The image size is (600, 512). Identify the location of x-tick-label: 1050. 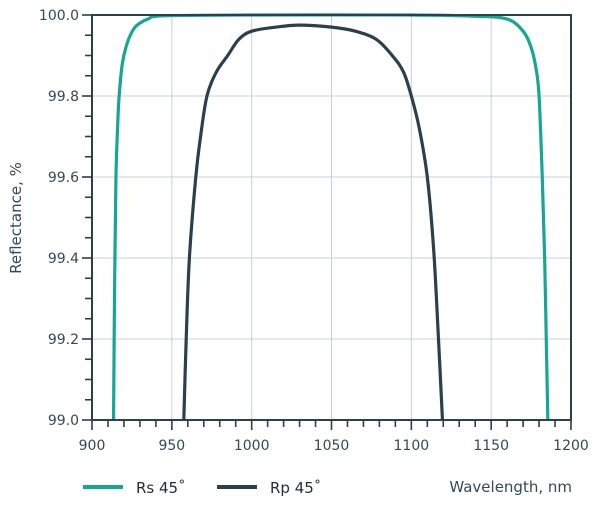
(332, 446).